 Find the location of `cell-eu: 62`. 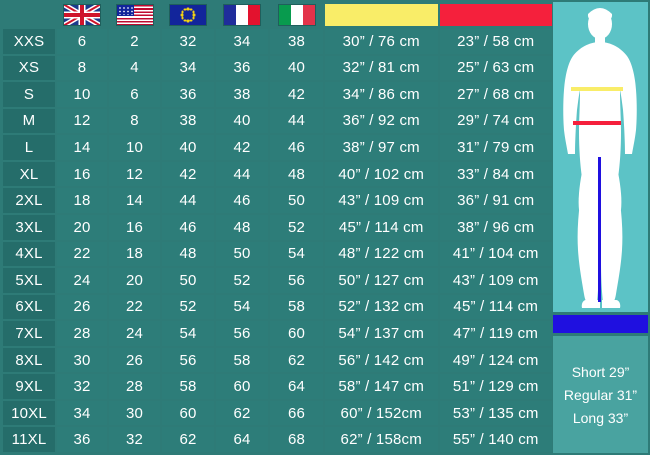

cell-eu: 62 is located at coordinates (188, 439).